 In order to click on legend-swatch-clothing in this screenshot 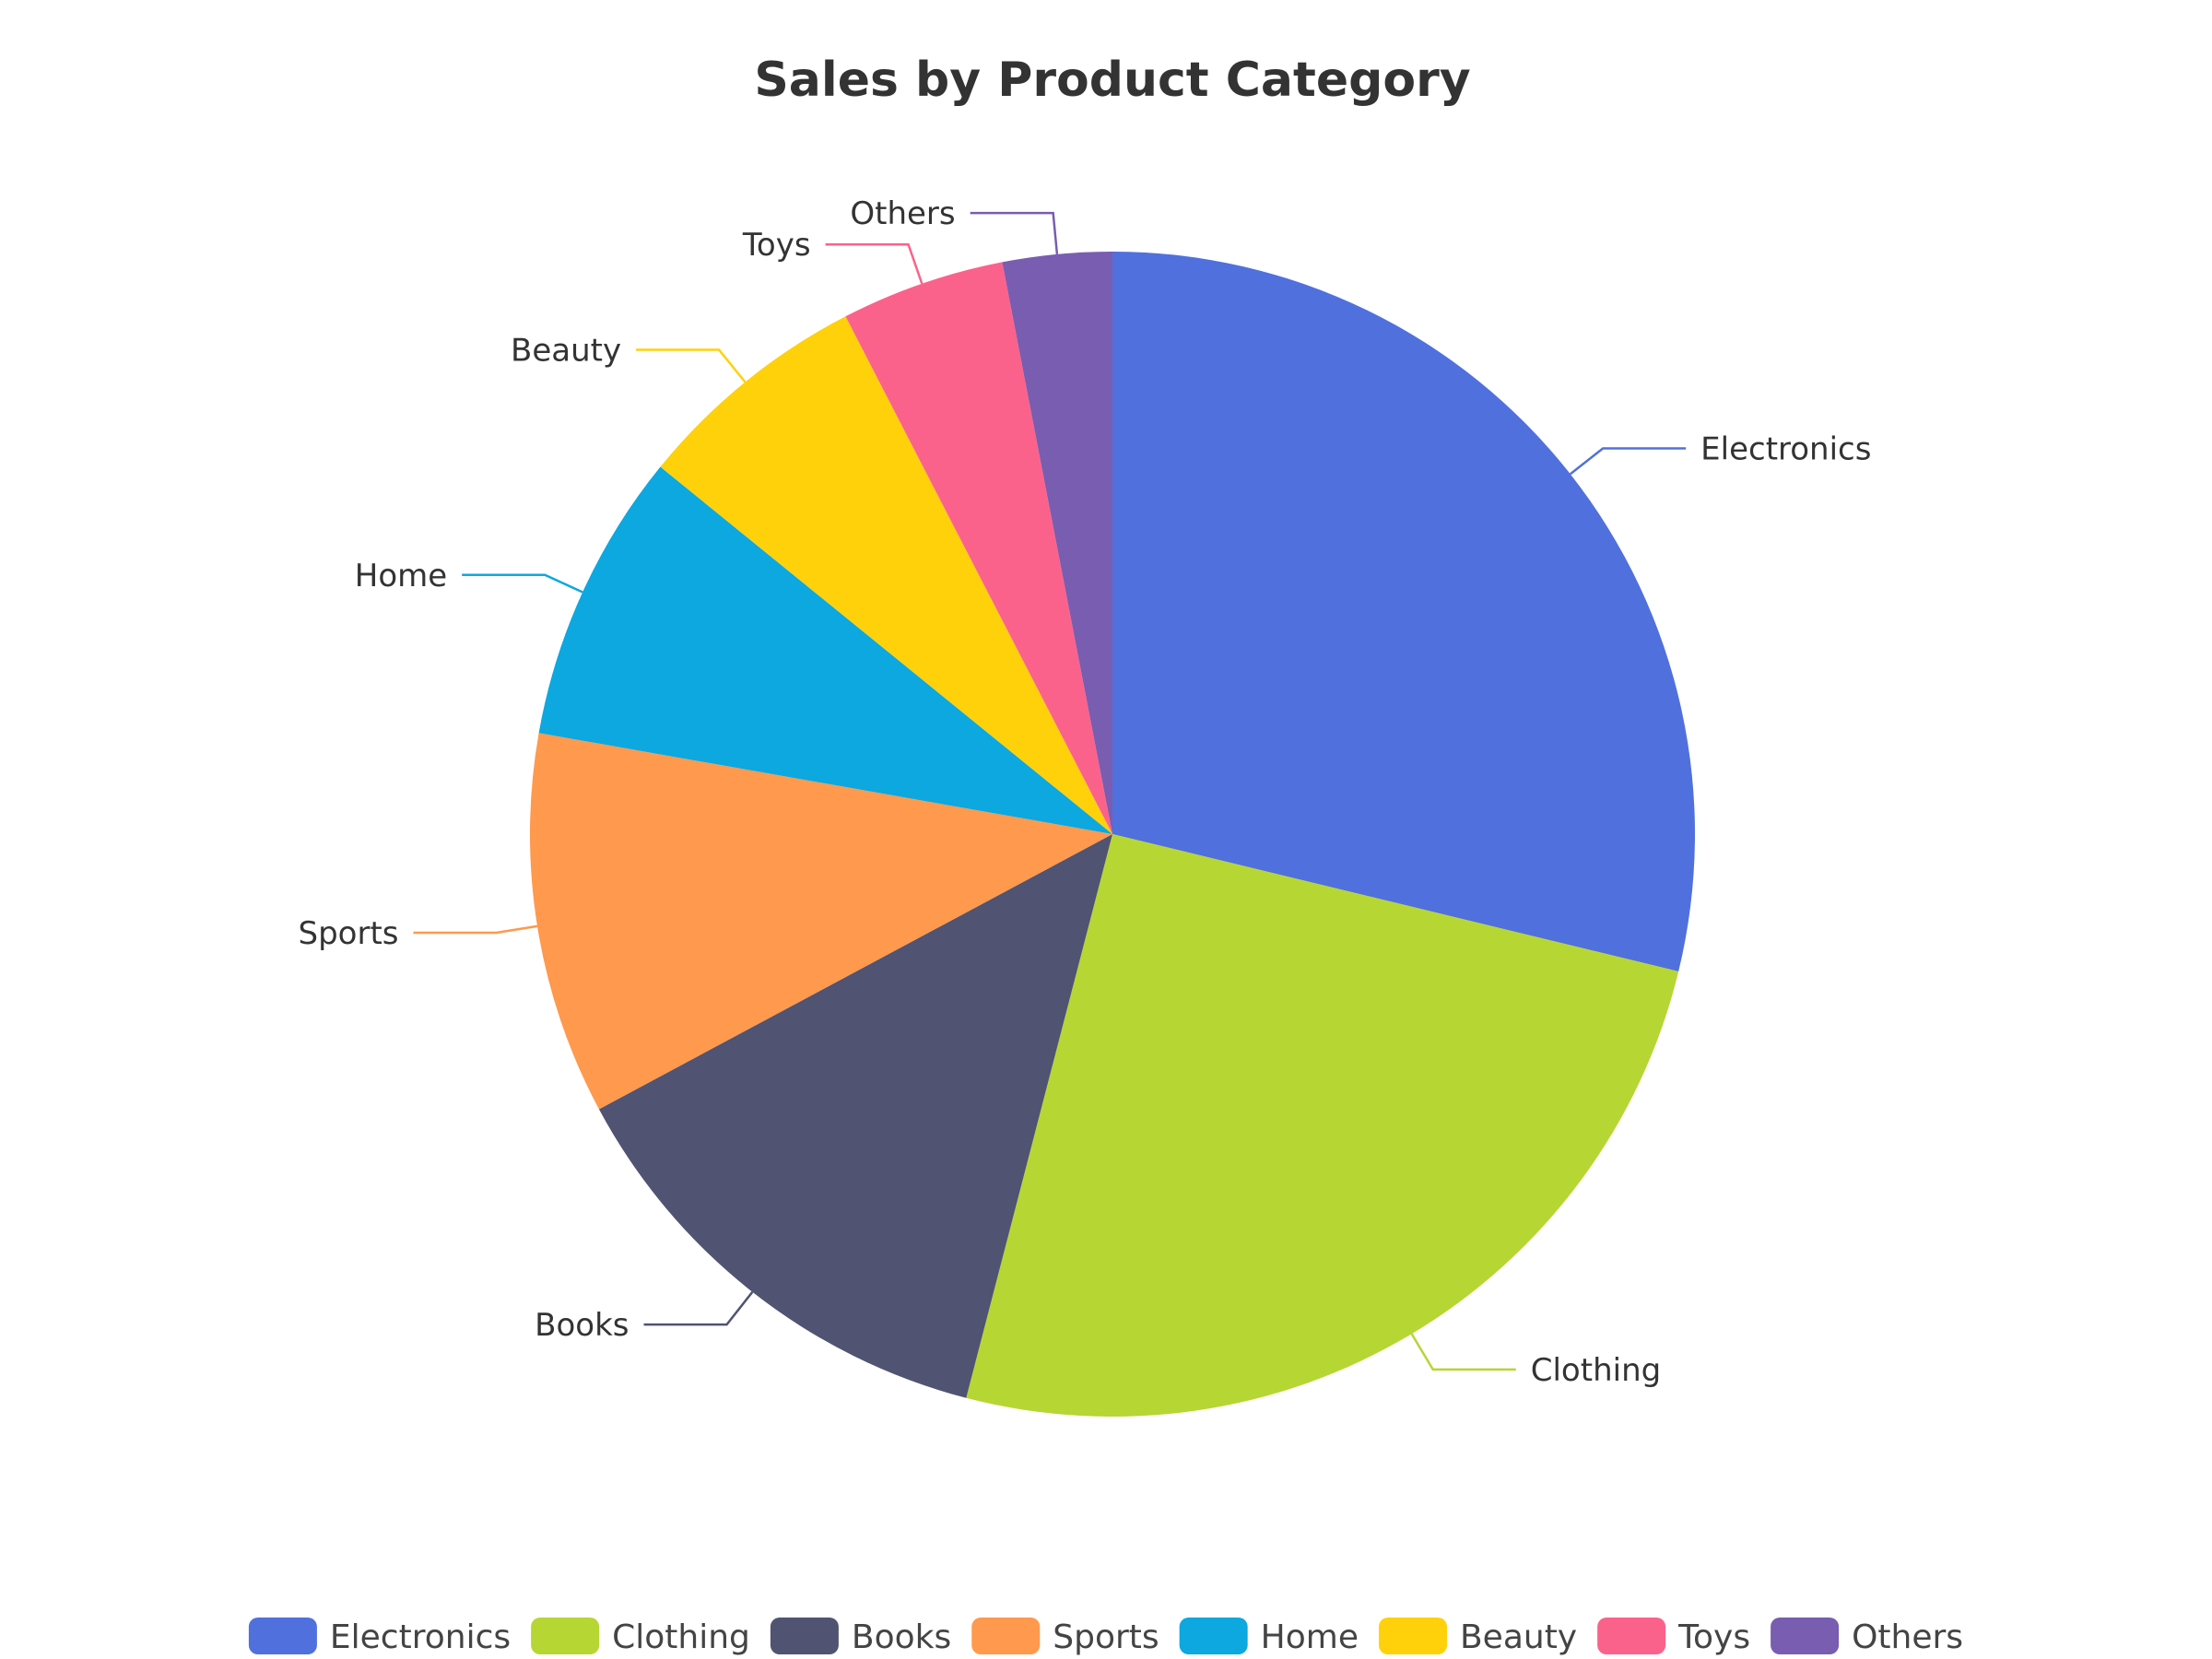, I will do `click(565, 1636)`.